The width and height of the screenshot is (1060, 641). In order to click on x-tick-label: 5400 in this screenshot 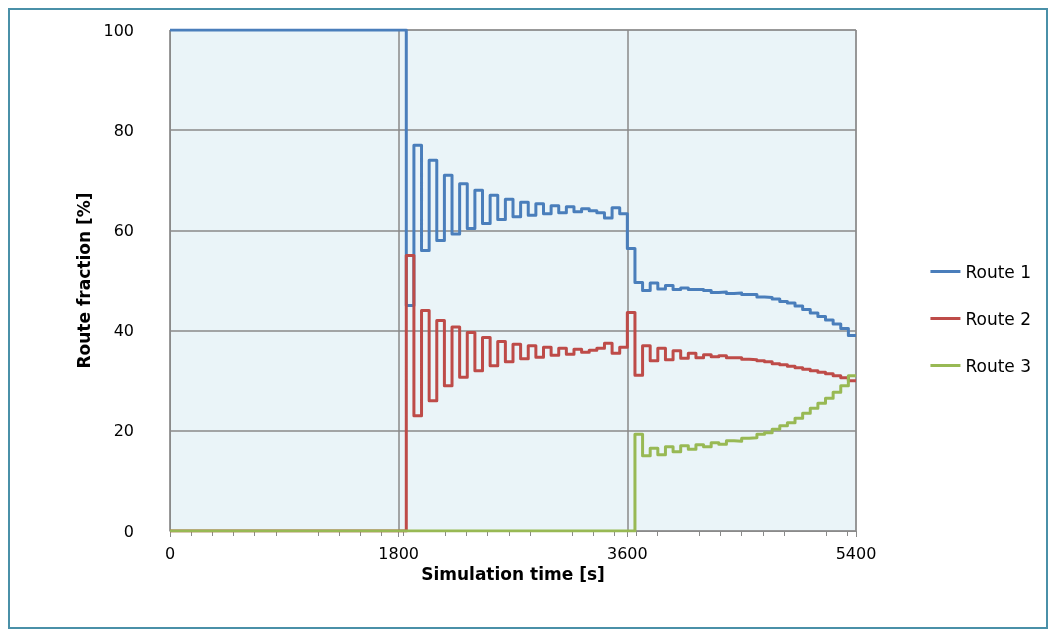, I will do `click(856, 553)`.